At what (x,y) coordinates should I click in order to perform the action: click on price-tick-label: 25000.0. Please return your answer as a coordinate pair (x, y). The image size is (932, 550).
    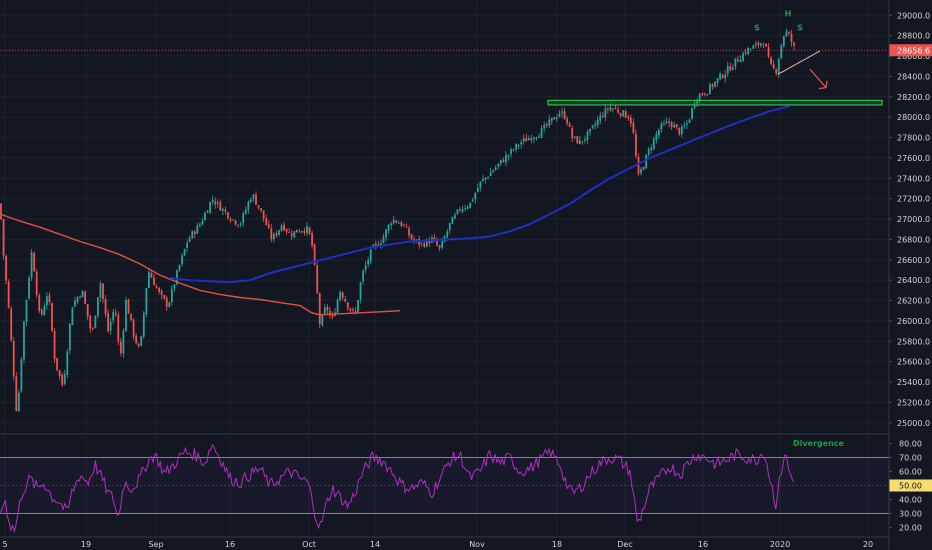
    Looking at the image, I should click on (913, 423).